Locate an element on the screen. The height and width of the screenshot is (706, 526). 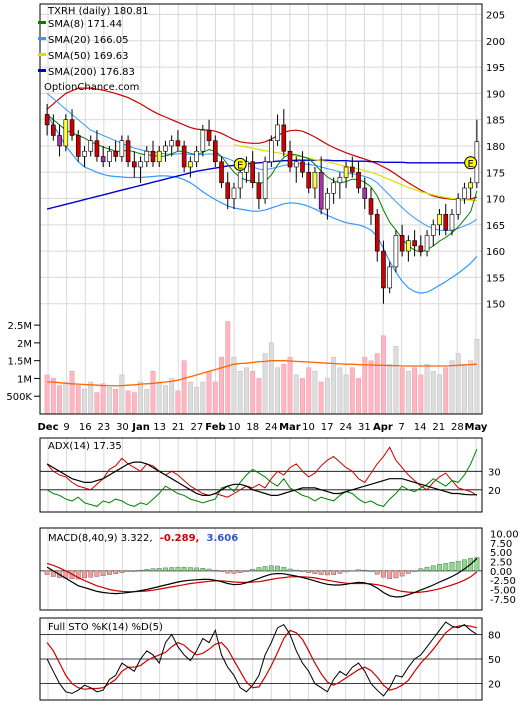
legend-sma200: SMA(200) 176.83 is located at coordinates (91, 72).